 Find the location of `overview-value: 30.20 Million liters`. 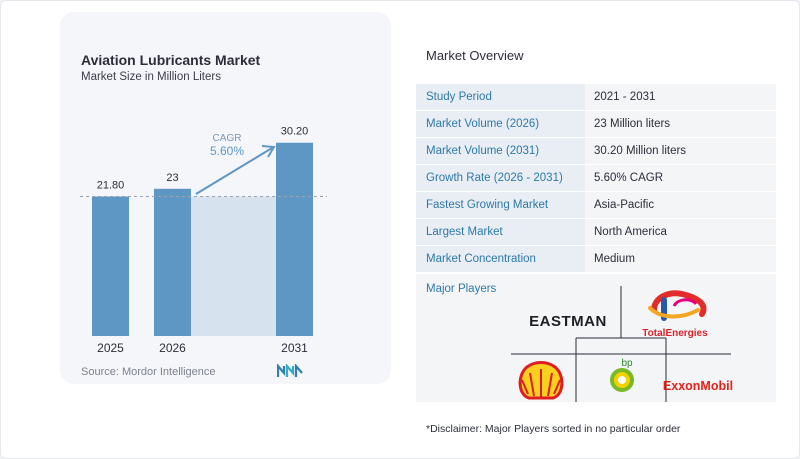

overview-value: 30.20 Million liters is located at coordinates (680, 151).